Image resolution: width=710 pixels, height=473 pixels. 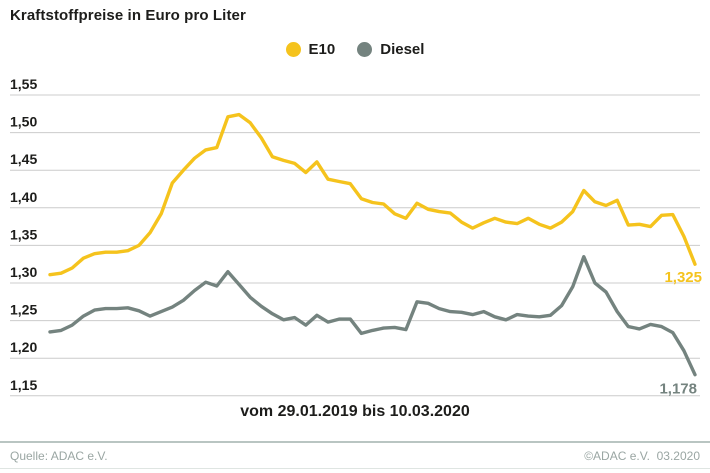 I want to click on footer-divider, so click(x=355, y=442).